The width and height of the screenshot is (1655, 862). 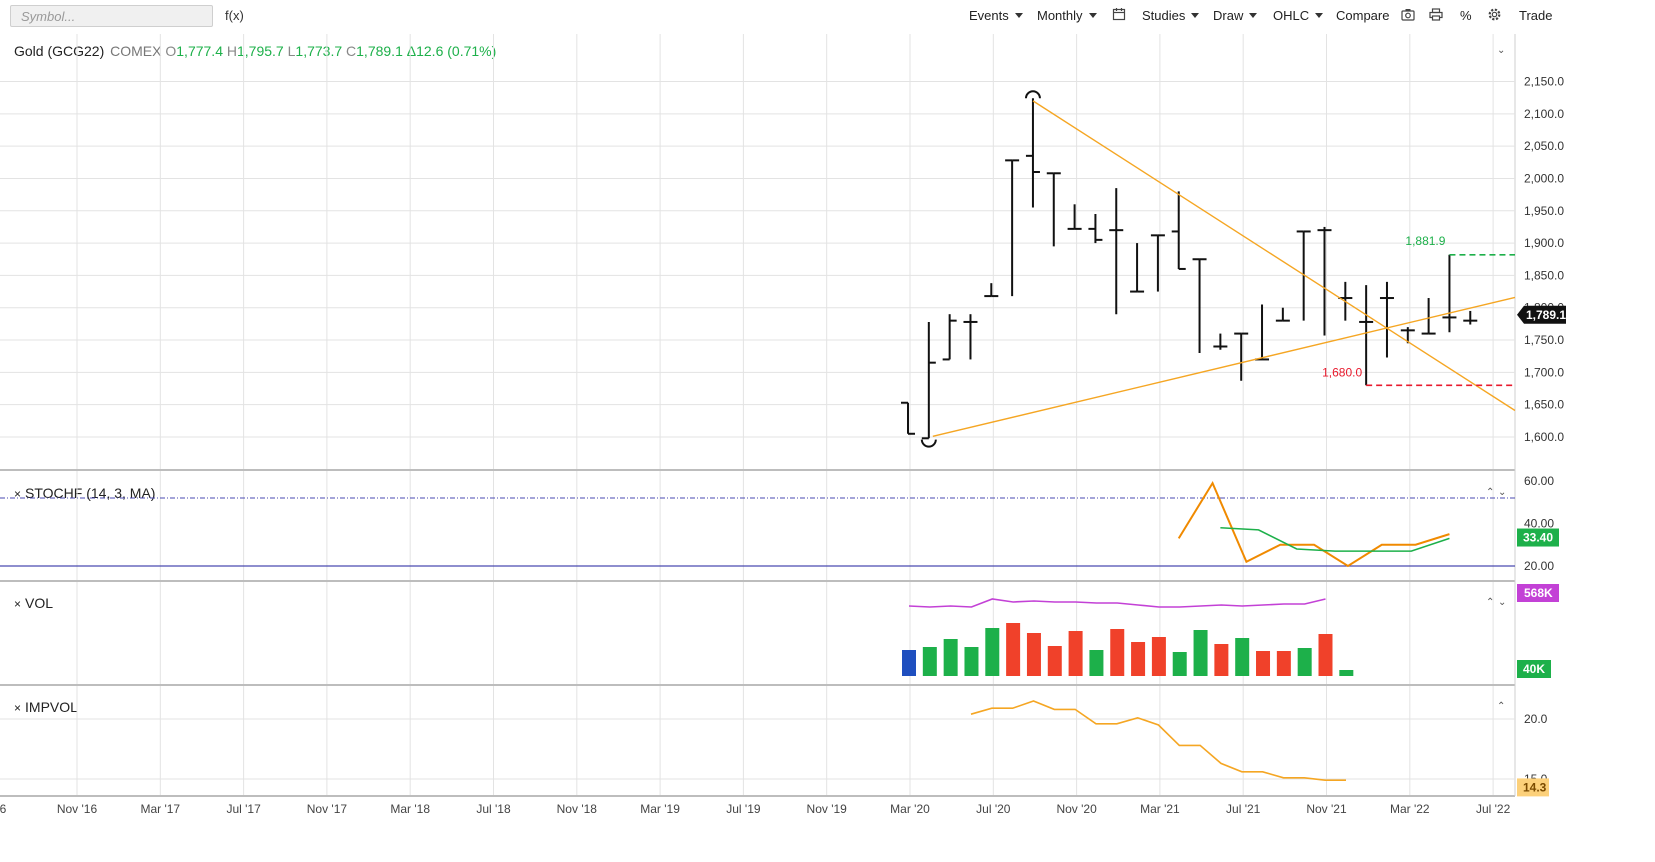 I want to click on high-value: 1,795.7, so click(x=260, y=51).